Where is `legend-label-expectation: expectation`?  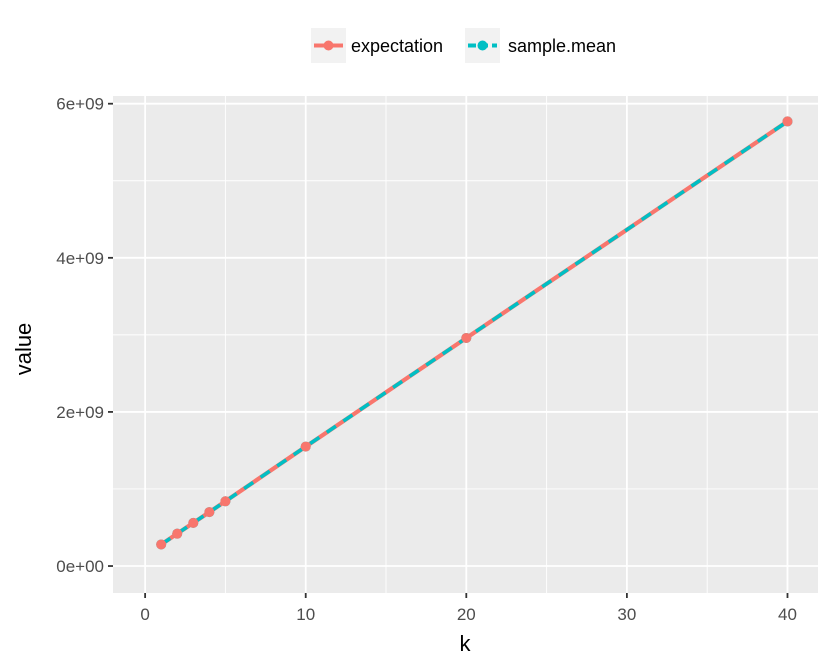
legend-label-expectation: expectation is located at coordinates (397, 46).